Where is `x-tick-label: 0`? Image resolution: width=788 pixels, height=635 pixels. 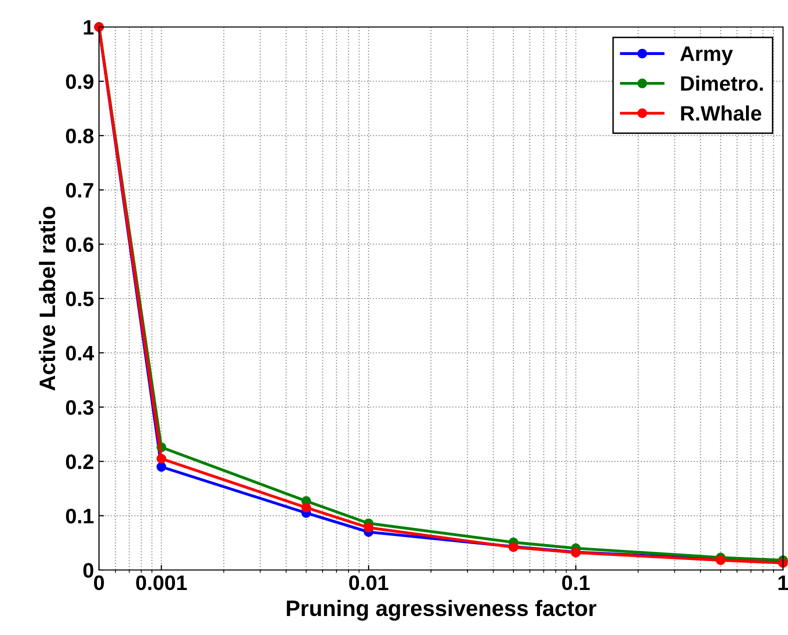
x-tick-label: 0 is located at coordinates (99, 582).